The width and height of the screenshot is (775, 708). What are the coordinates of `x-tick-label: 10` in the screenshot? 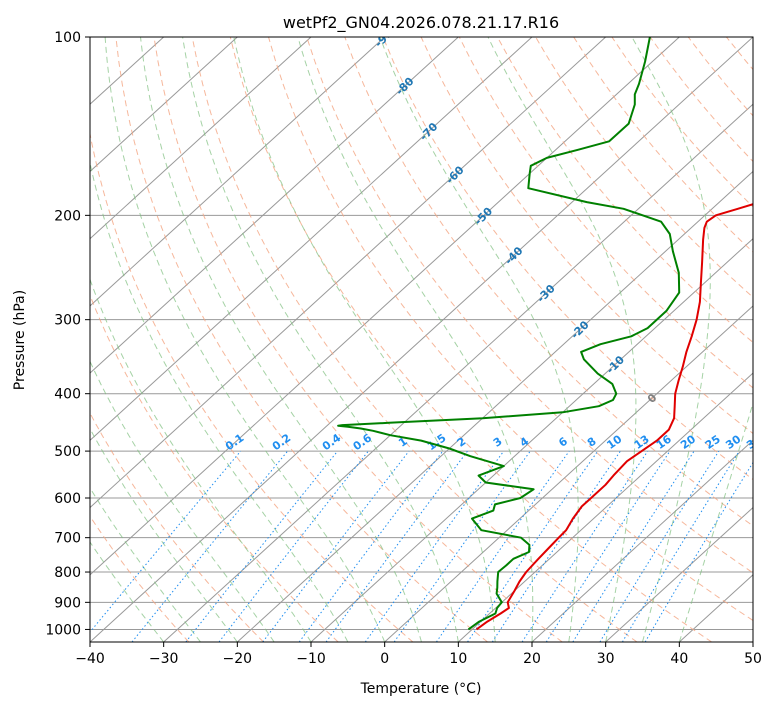 It's located at (458, 659).